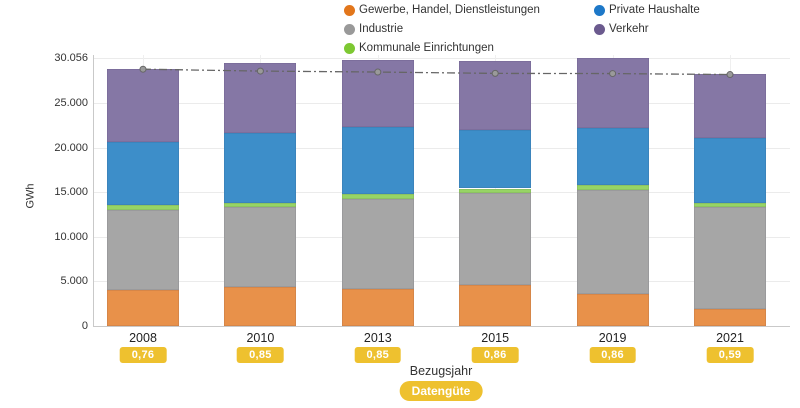 The width and height of the screenshot is (800, 408). I want to click on legend-column-right: Private Haushalte Verkehr, so click(647, 29).